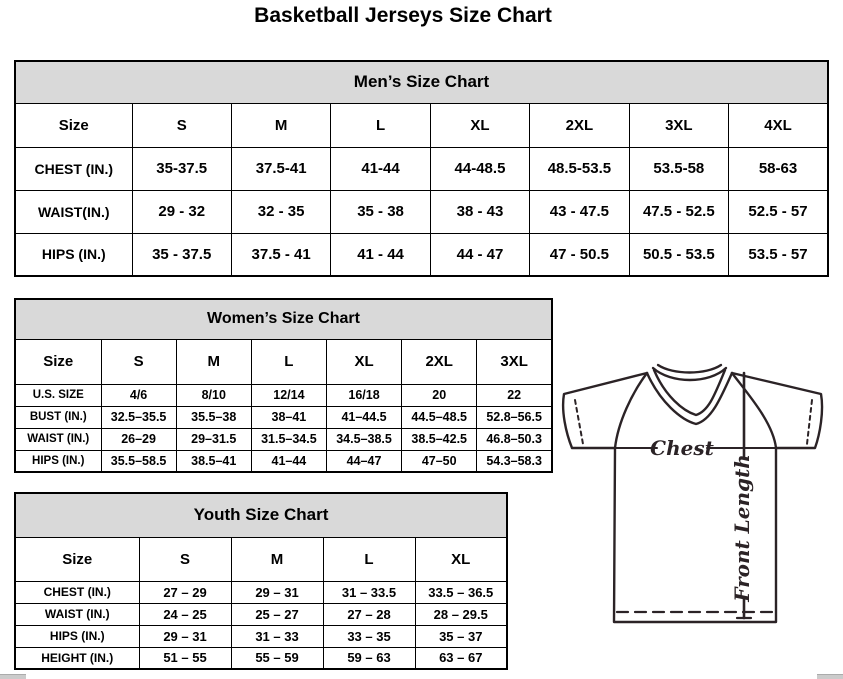 This screenshot has height=679, width=843. What do you see at coordinates (461, 592) in the screenshot?
I see `size-value-cell: 33.5 – 36.5` at bounding box center [461, 592].